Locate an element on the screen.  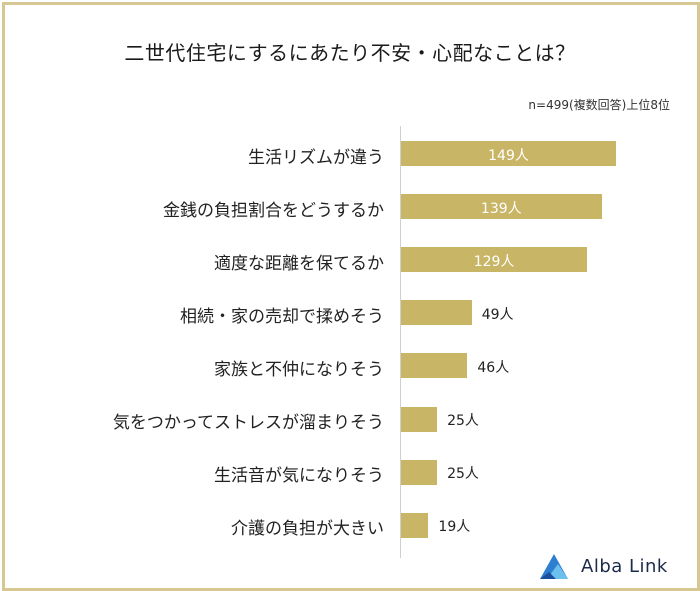
category-label: 生活リズムが違う is located at coordinates (316, 157).